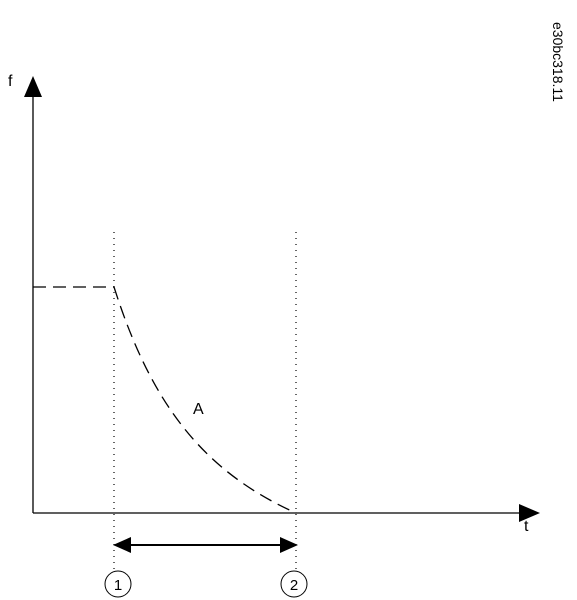 The image size is (577, 600). What do you see at coordinates (558, 62) in the screenshot?
I see `document-id-label: e30bc318.11` at bounding box center [558, 62].